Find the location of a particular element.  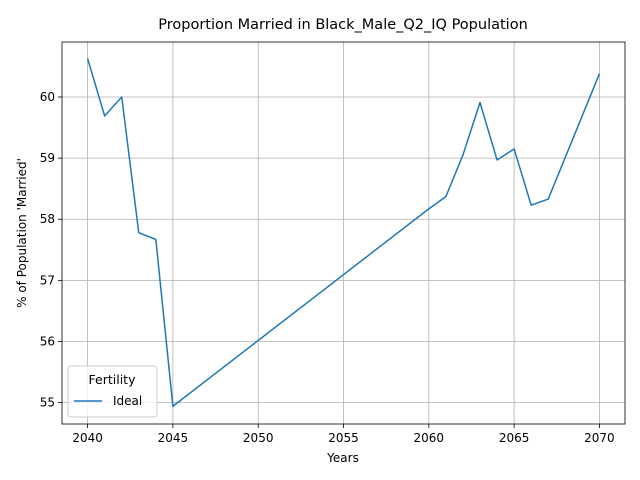

y-tick-label: 55 is located at coordinates (47, 403).